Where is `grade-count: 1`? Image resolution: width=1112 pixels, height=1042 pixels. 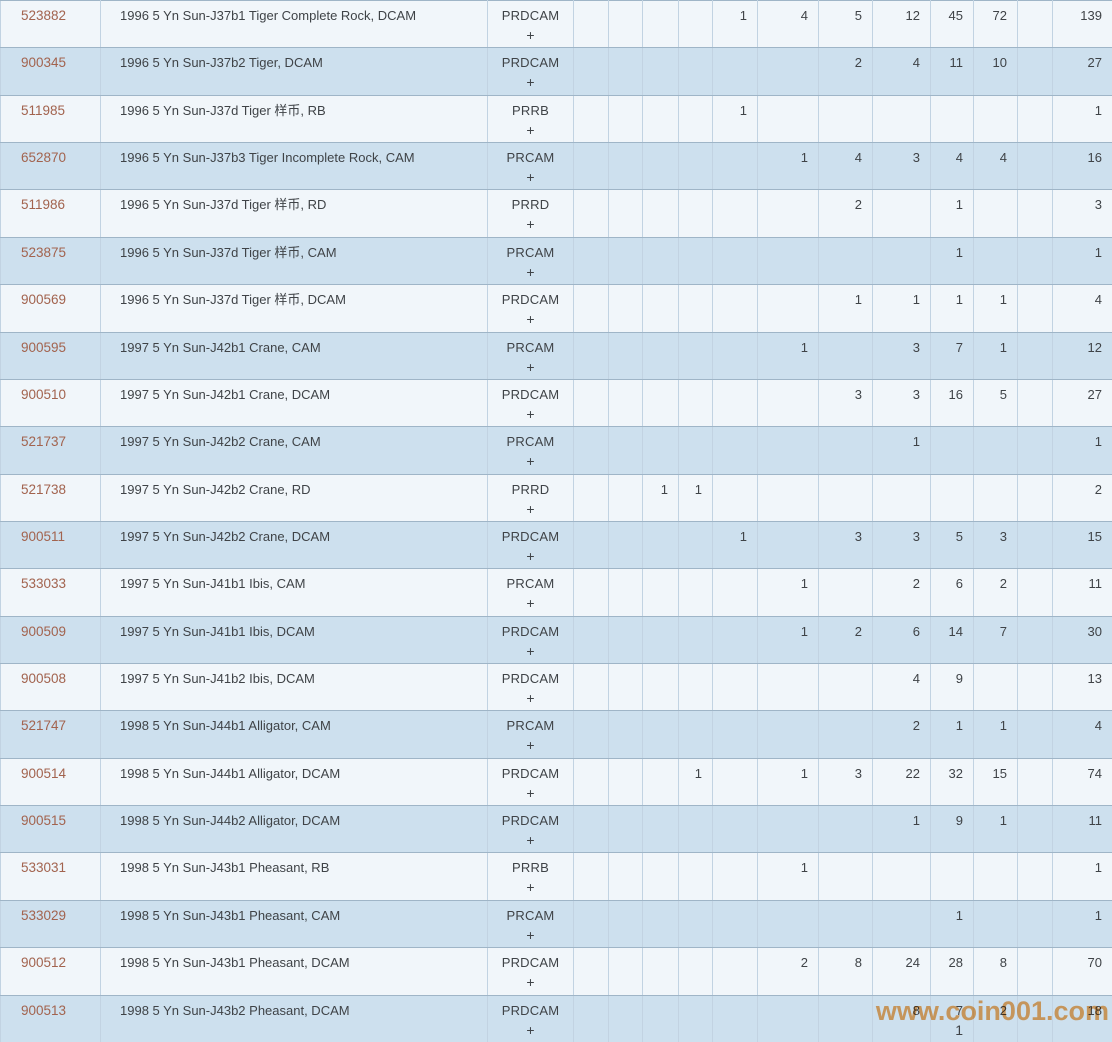 grade-count: 1 is located at coordinates (959, 205).